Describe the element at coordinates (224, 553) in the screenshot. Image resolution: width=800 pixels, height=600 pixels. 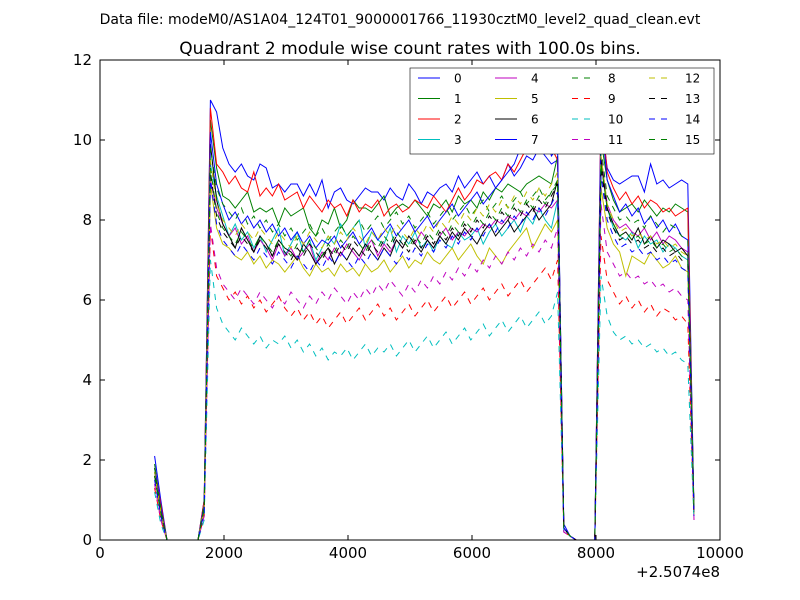
I see `x-tick-label: 2000` at that location.